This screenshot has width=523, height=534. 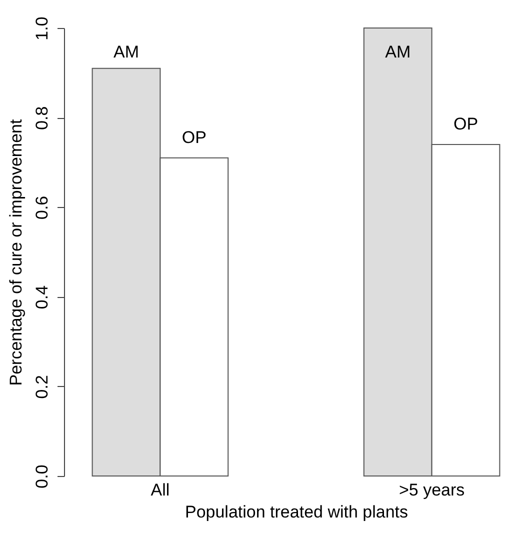 What do you see at coordinates (42, 28) in the screenshot?
I see `y-tick-label: 1.0` at bounding box center [42, 28].